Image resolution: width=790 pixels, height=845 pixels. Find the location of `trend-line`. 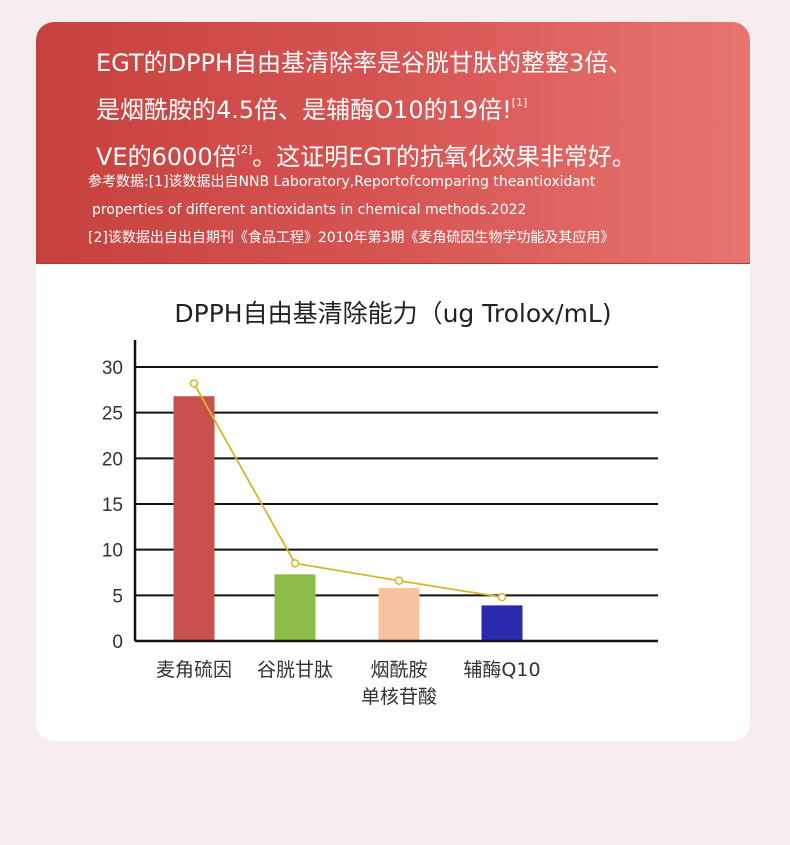

trend-line is located at coordinates (348, 490).